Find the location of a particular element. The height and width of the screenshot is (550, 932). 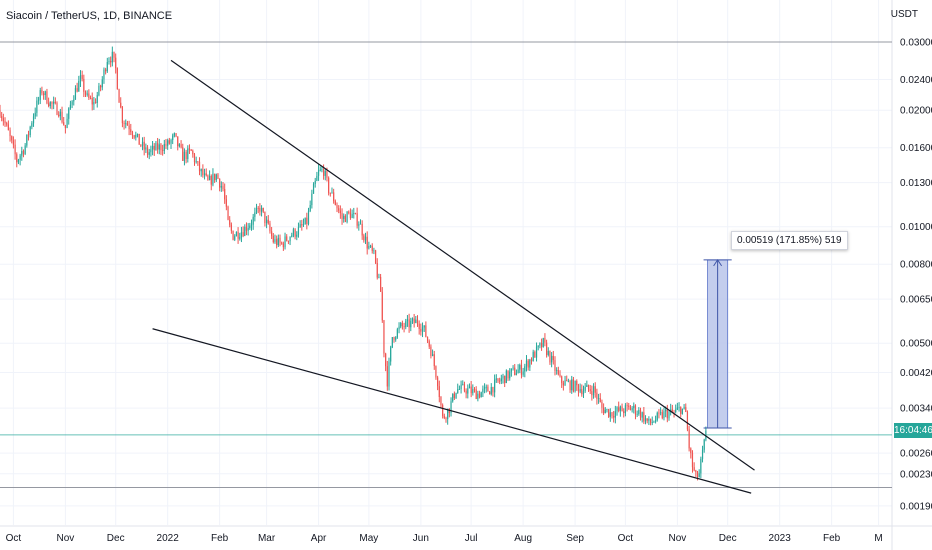

time-tick-label: Dec is located at coordinates (116, 538).